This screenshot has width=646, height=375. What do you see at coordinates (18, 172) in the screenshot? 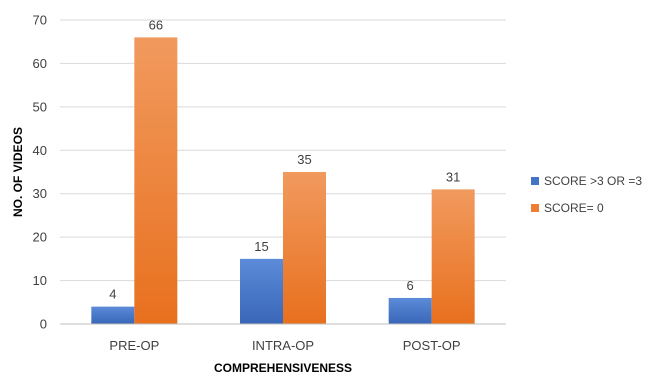
I see `y-axis-title: NO. OF VIDEOS` at bounding box center [18, 172].